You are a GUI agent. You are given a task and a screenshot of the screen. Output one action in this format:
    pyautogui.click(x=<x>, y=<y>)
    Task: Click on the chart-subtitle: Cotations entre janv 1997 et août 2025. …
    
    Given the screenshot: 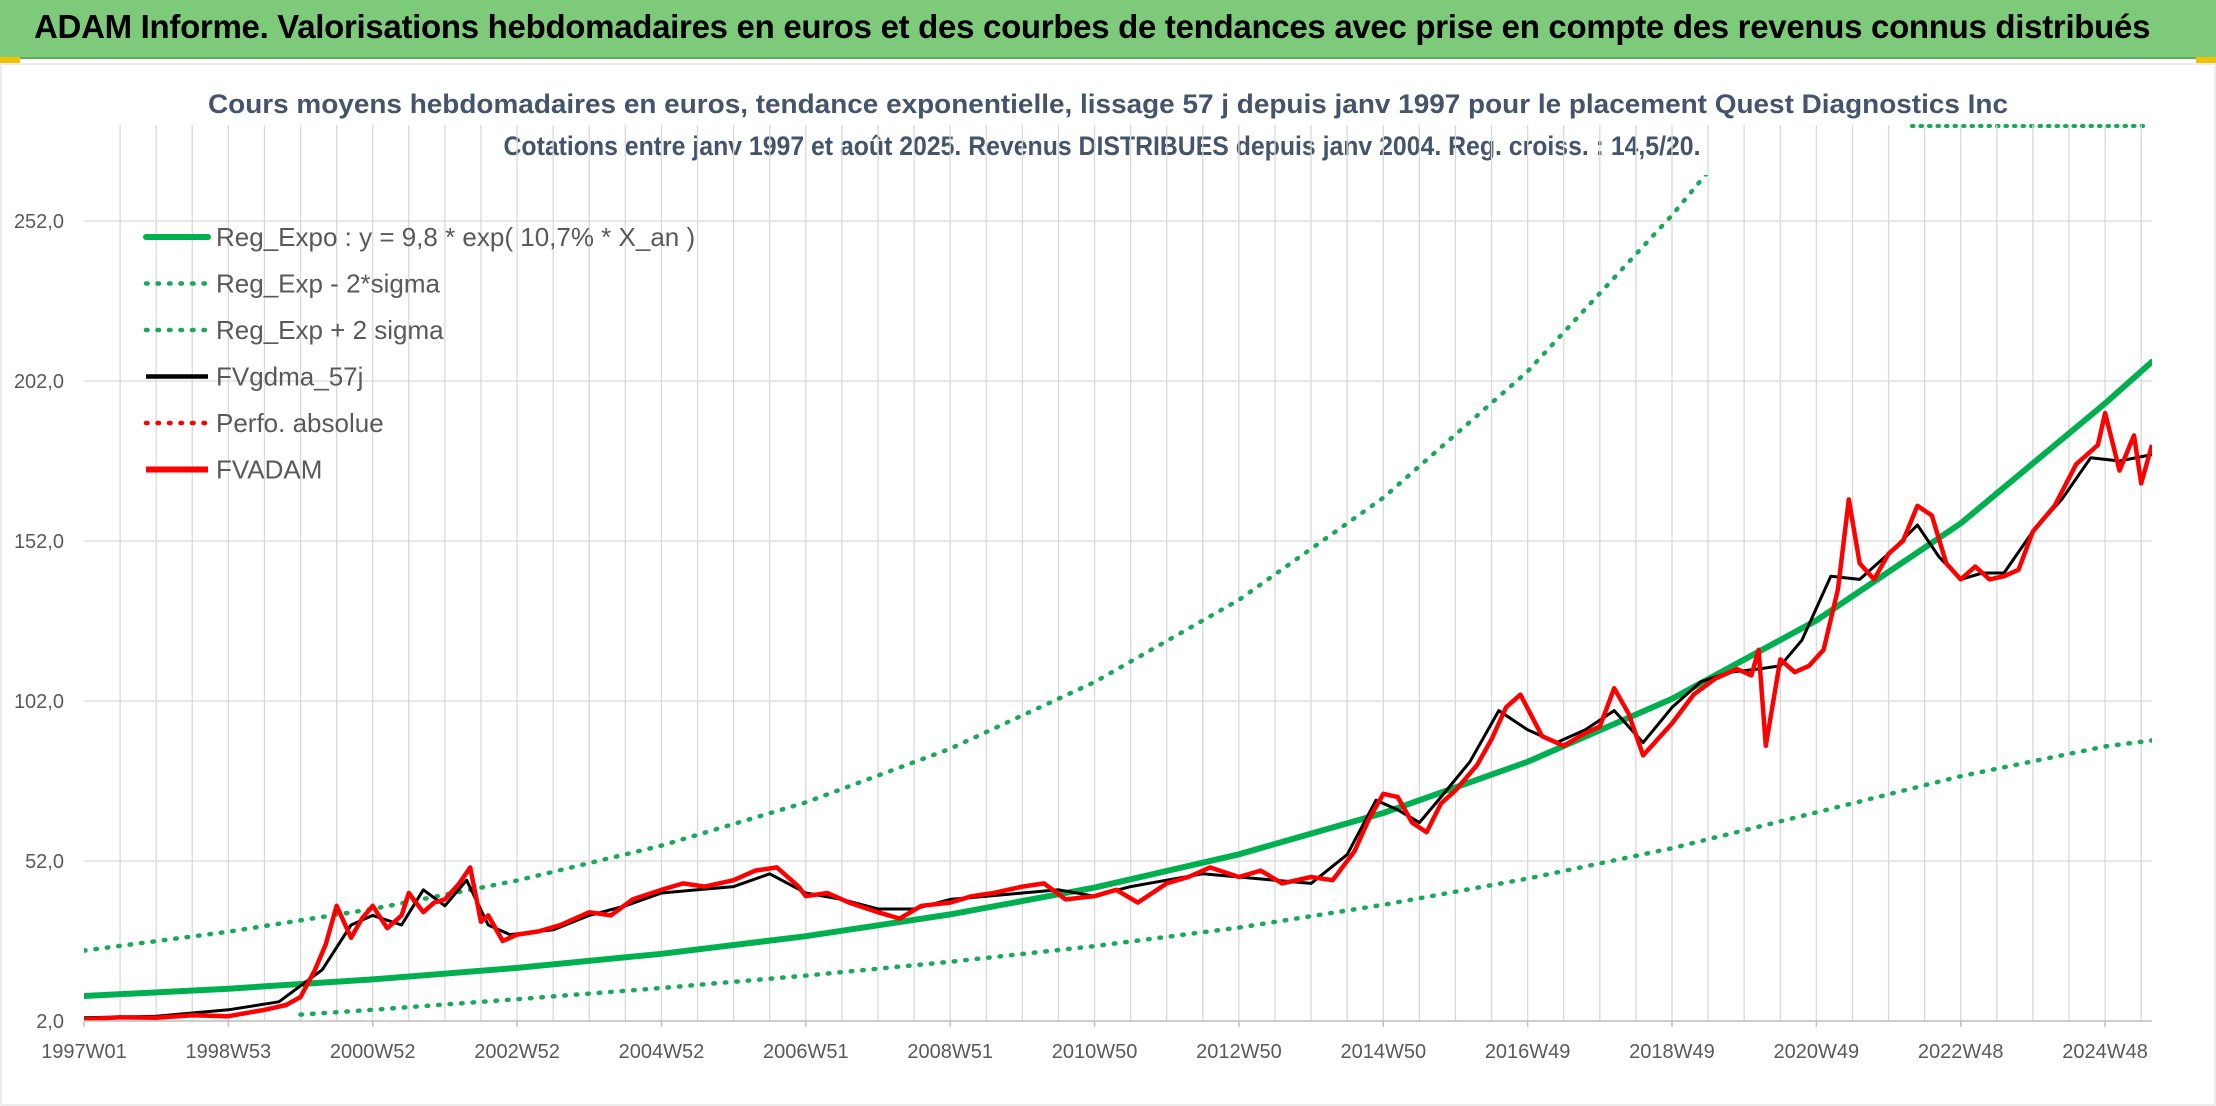 What is the action you would take?
    pyautogui.click(x=1102, y=146)
    